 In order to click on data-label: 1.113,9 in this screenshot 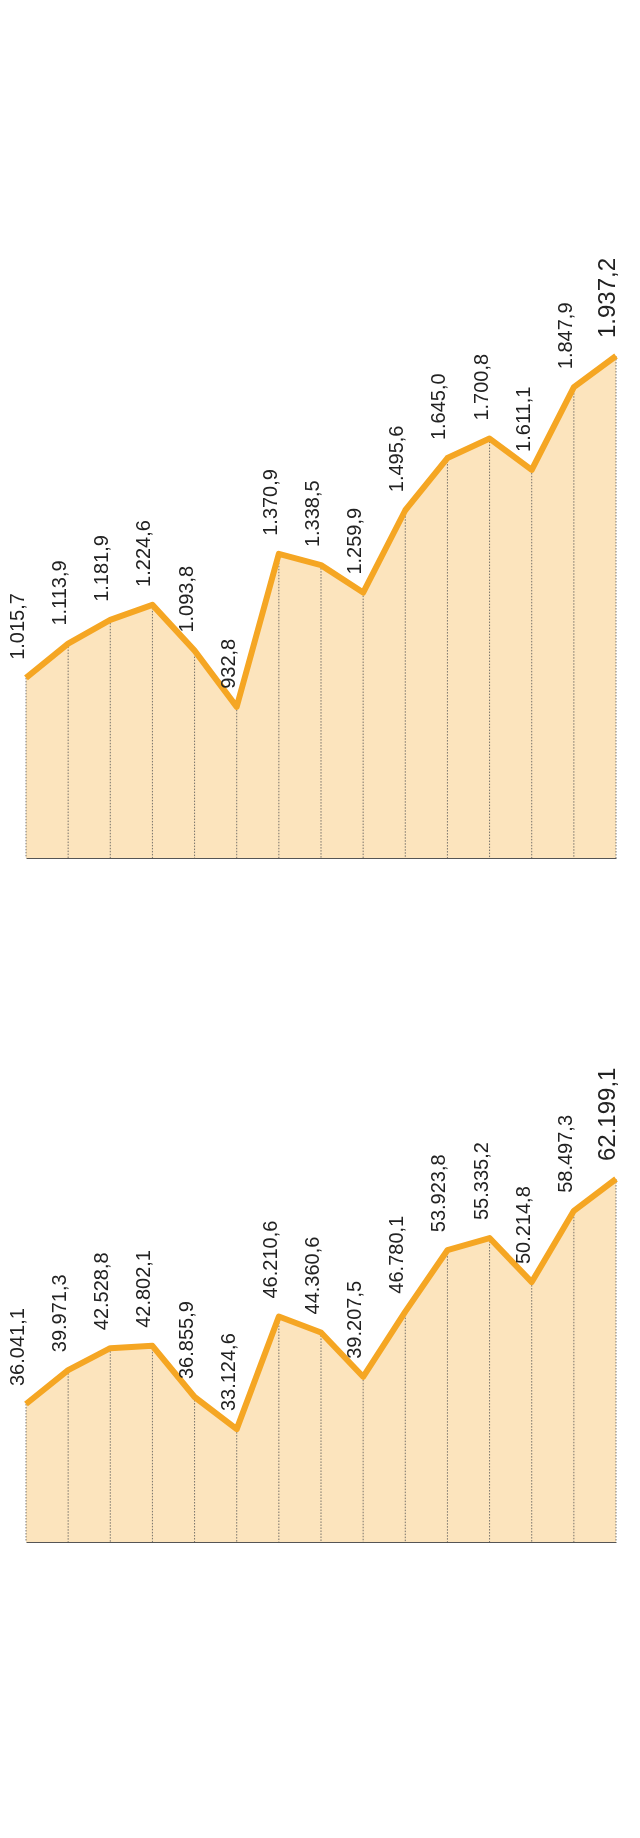, I will do `click(59, 593)`.